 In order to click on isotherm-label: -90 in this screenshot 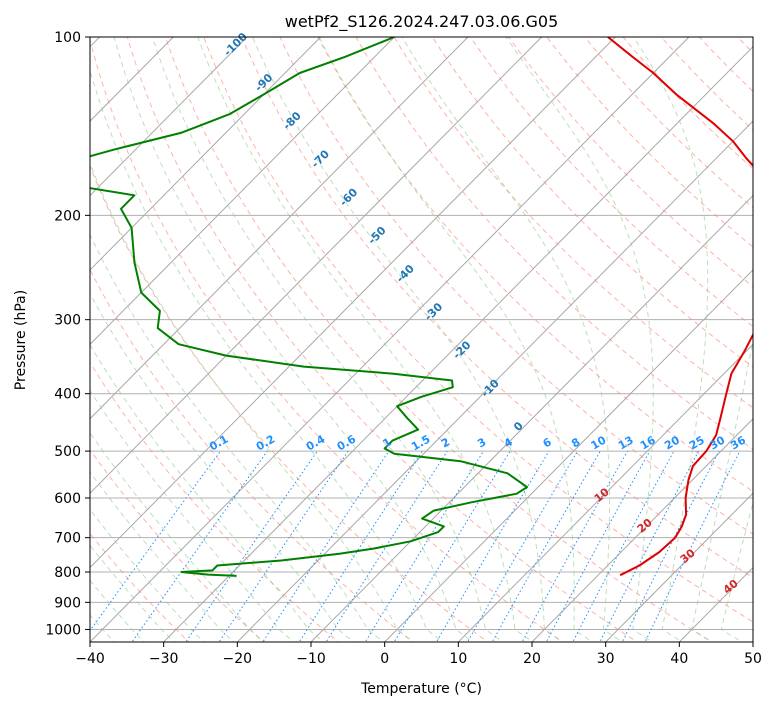, I will do `click(263, 82)`.